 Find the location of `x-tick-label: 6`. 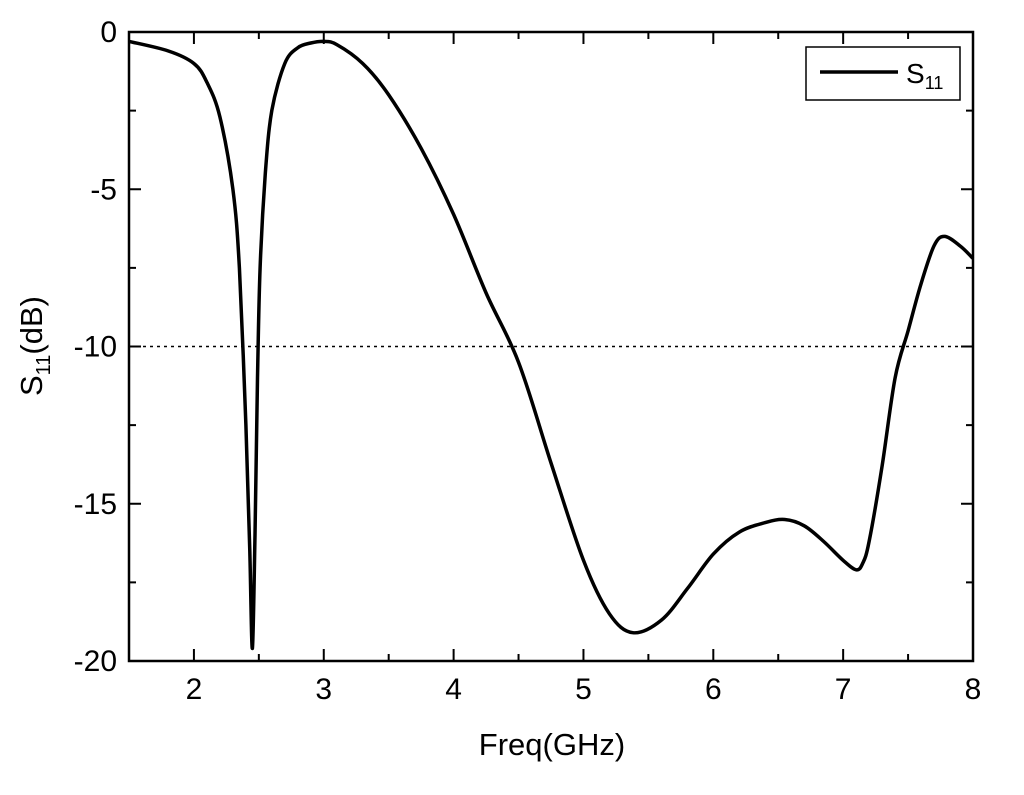

x-tick-label: 6 is located at coordinates (713, 689).